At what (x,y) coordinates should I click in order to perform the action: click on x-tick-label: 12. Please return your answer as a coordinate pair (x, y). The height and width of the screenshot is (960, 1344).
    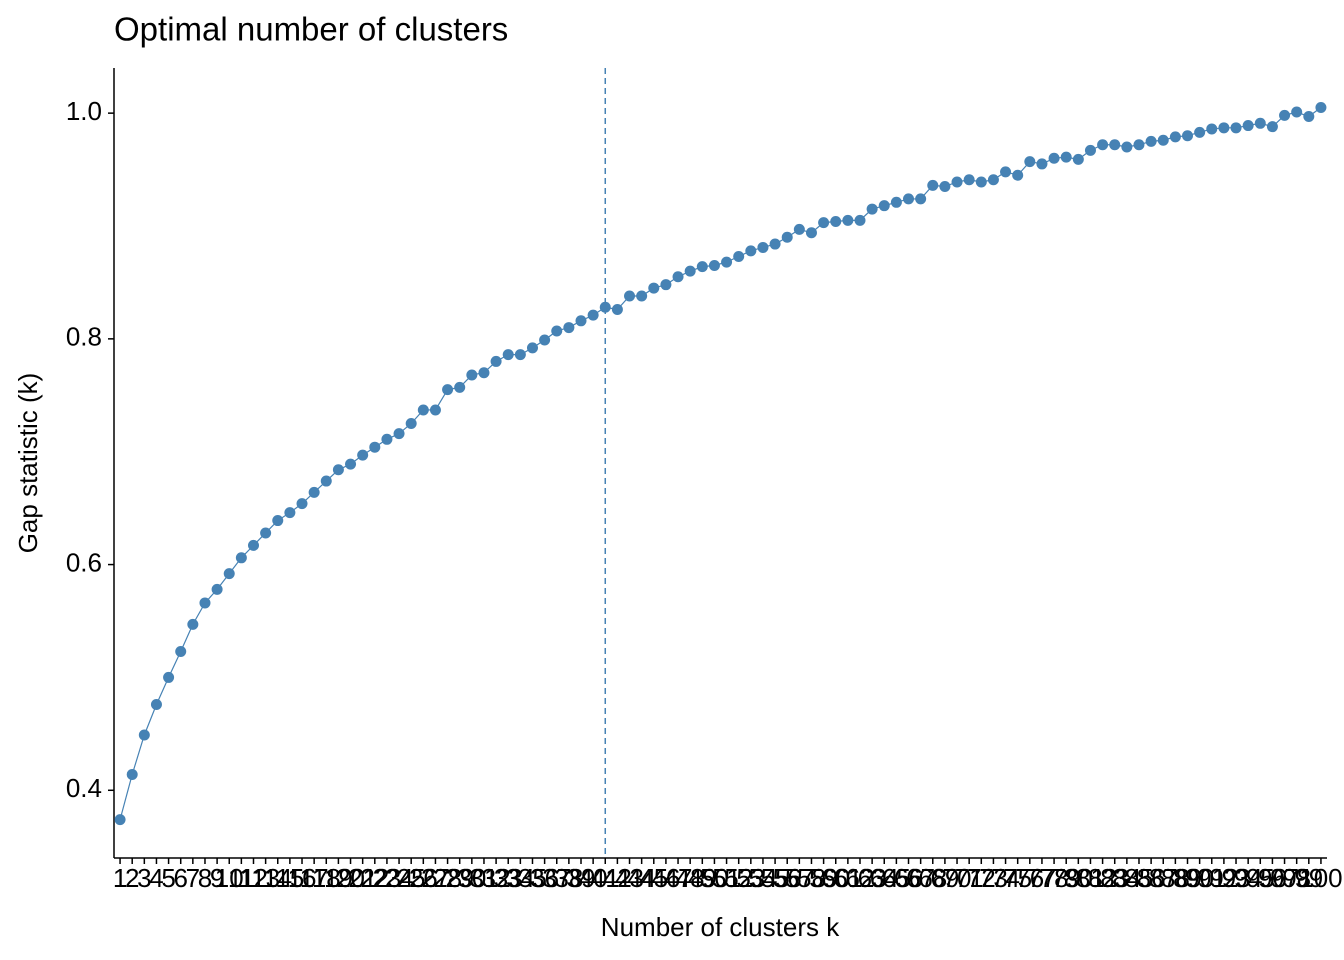
    Looking at the image, I should click on (253, 878).